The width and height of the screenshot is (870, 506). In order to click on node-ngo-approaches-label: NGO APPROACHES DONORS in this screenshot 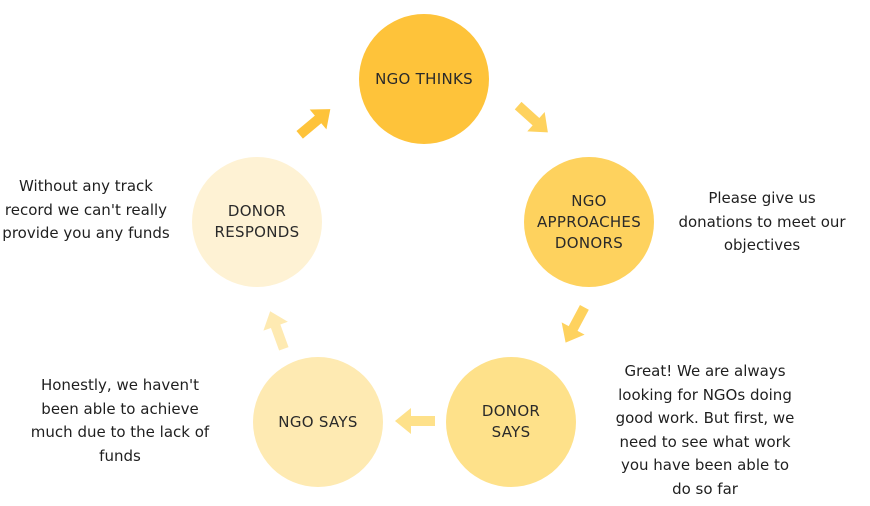, I will do `click(589, 221)`.